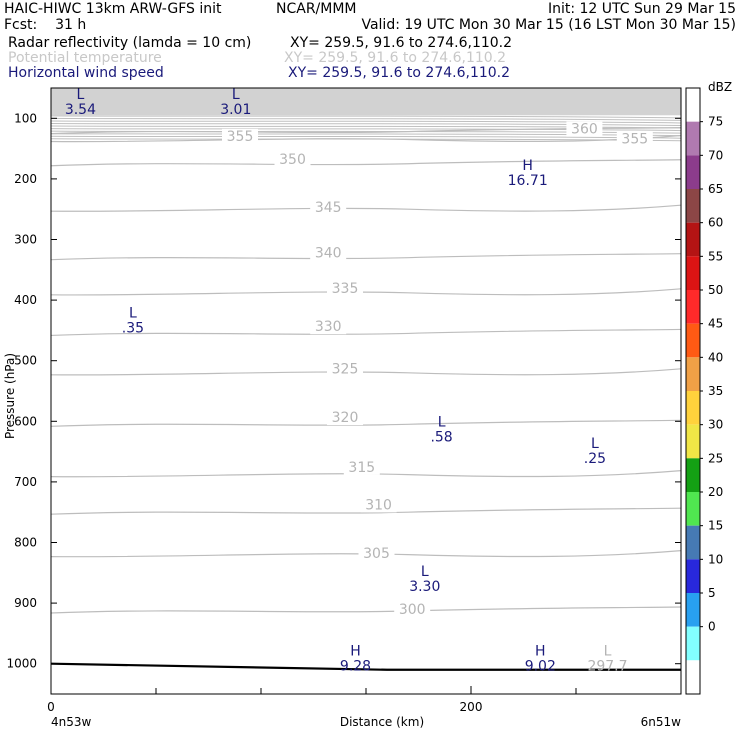  What do you see at coordinates (641, 9) in the screenshot?
I see `init-time: Init: 12 UTC Sun 29 Mar 15` at bounding box center [641, 9].